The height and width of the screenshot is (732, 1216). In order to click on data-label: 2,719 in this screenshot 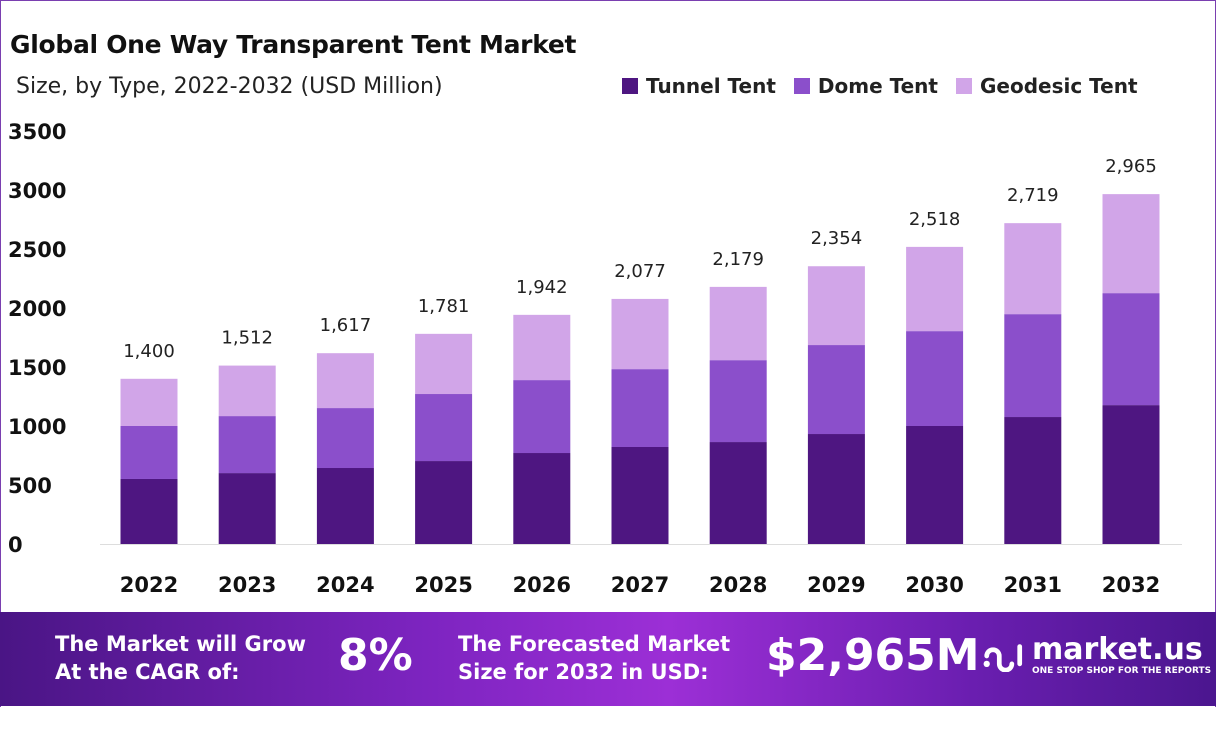, I will do `click(1033, 195)`.